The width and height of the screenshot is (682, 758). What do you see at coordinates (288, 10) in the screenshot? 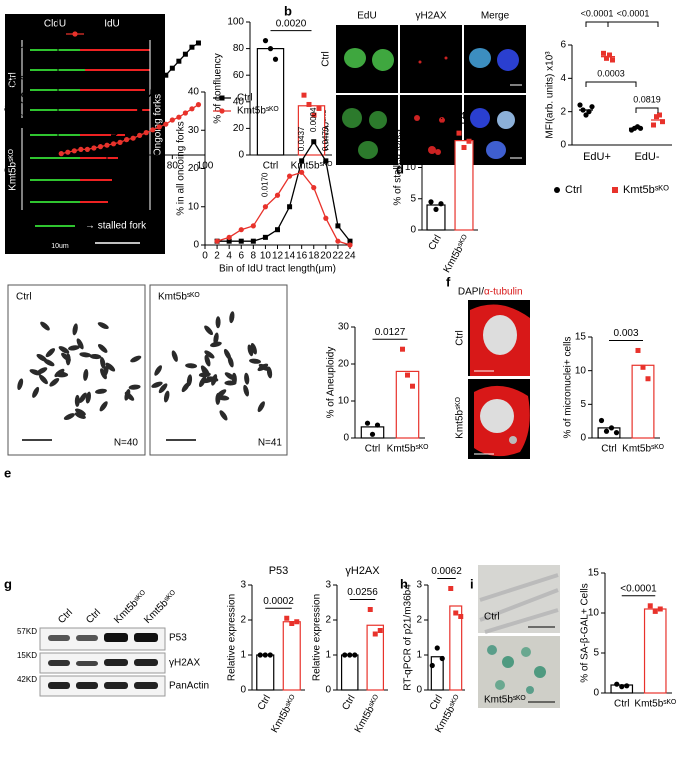
I see `panel-label: b` at bounding box center [288, 10].